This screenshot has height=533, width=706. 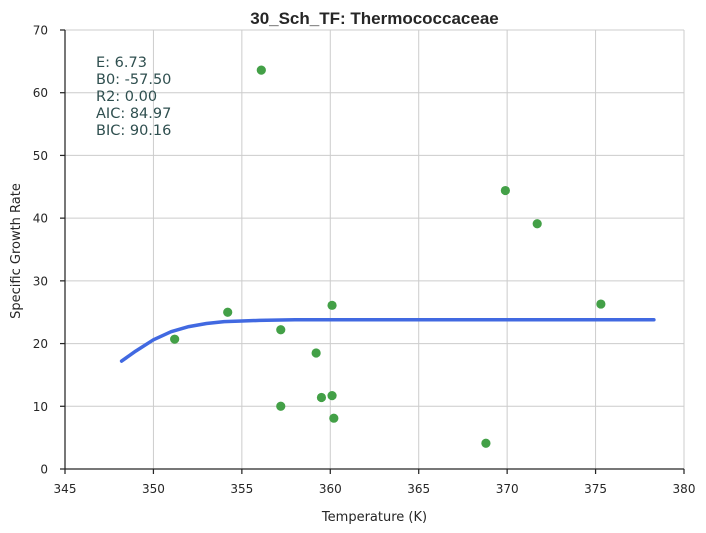 What do you see at coordinates (330, 489) in the screenshot?
I see `x-tick-label: 360` at bounding box center [330, 489].